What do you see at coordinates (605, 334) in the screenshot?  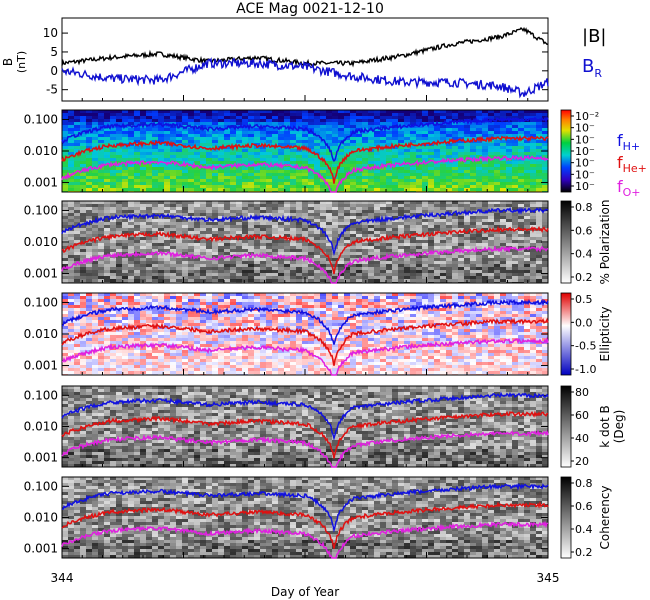 I see `colorbar-label-ellipticity: Ellipticity` at bounding box center [605, 334].